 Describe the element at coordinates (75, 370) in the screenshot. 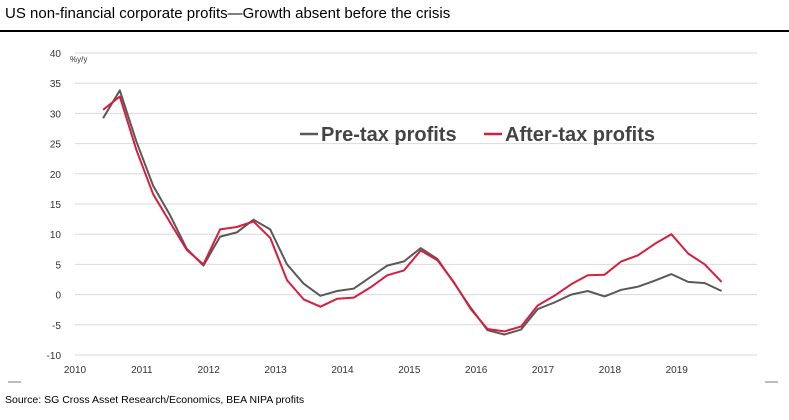

I see `x-tick-label: 2010` at that location.